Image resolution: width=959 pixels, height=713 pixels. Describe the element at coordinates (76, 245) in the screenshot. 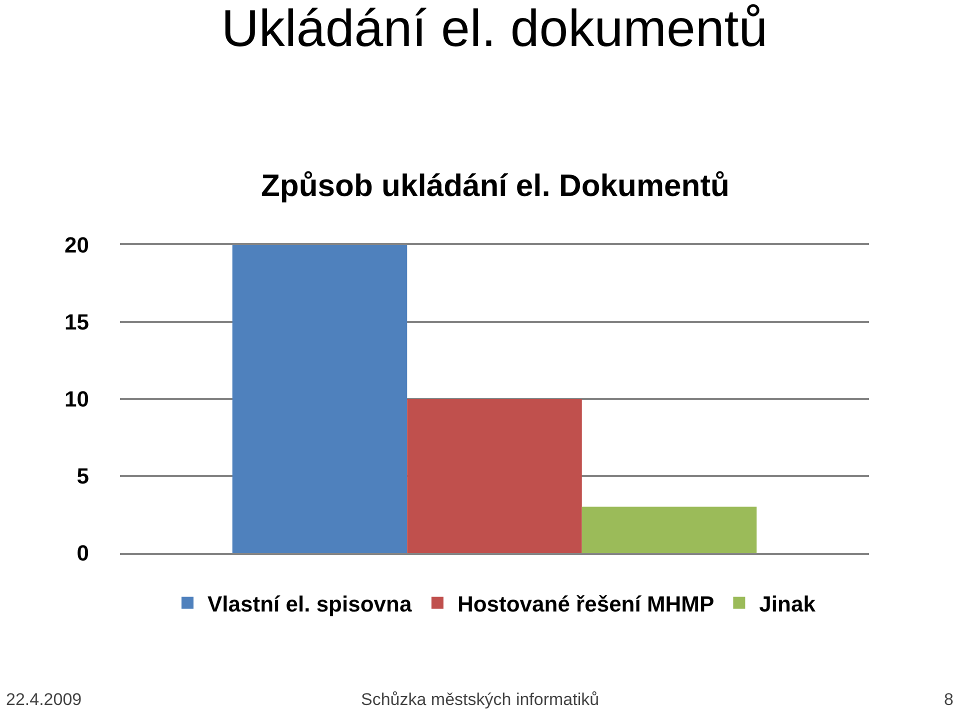

I see `y-tick-label: 20` at that location.